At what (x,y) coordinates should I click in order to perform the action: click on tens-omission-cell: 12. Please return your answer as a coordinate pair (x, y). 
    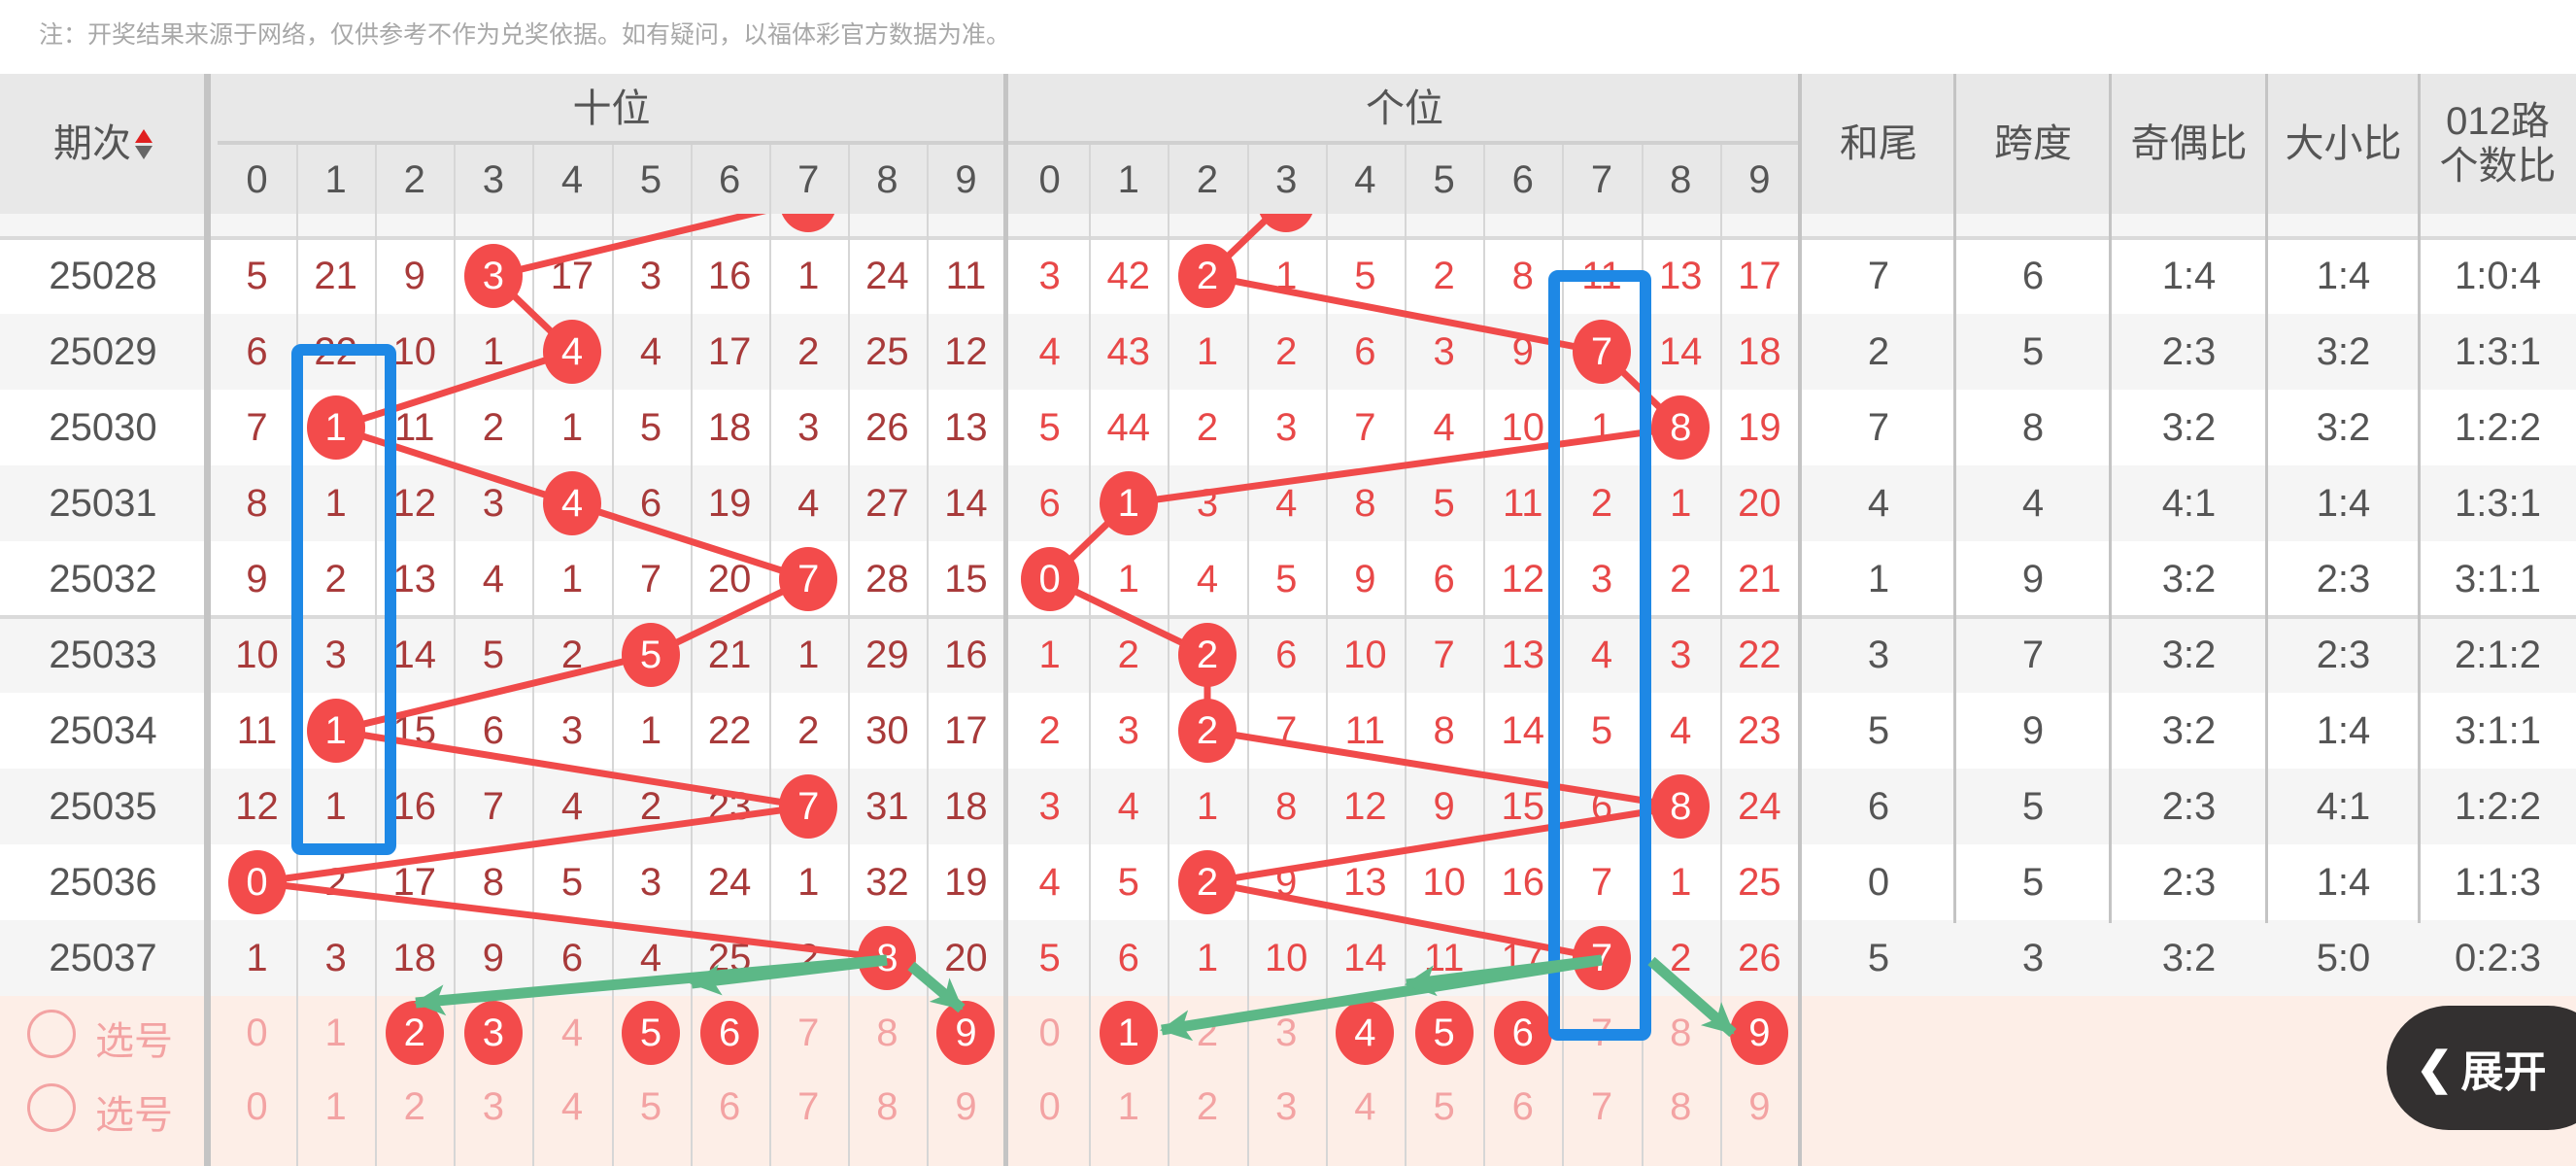
    Looking at the image, I should click on (414, 503).